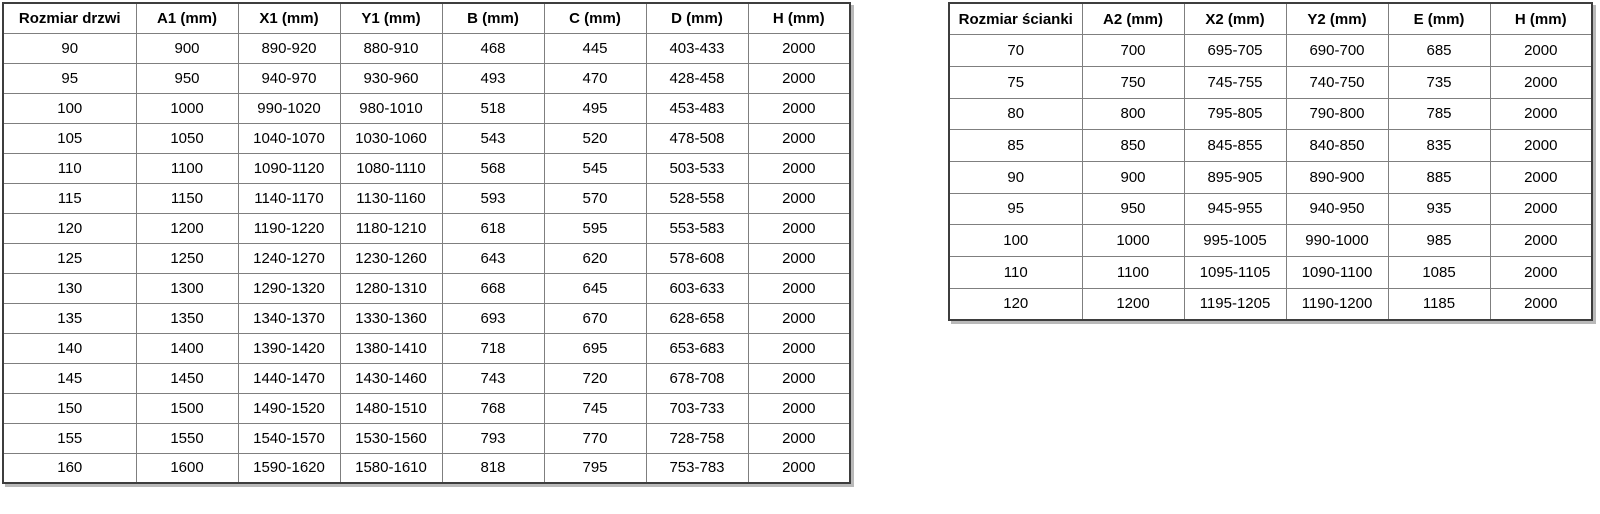 This screenshot has height=514, width=1600. Describe the element at coordinates (187, 438) in the screenshot. I see `table-cell: 1550` at that location.